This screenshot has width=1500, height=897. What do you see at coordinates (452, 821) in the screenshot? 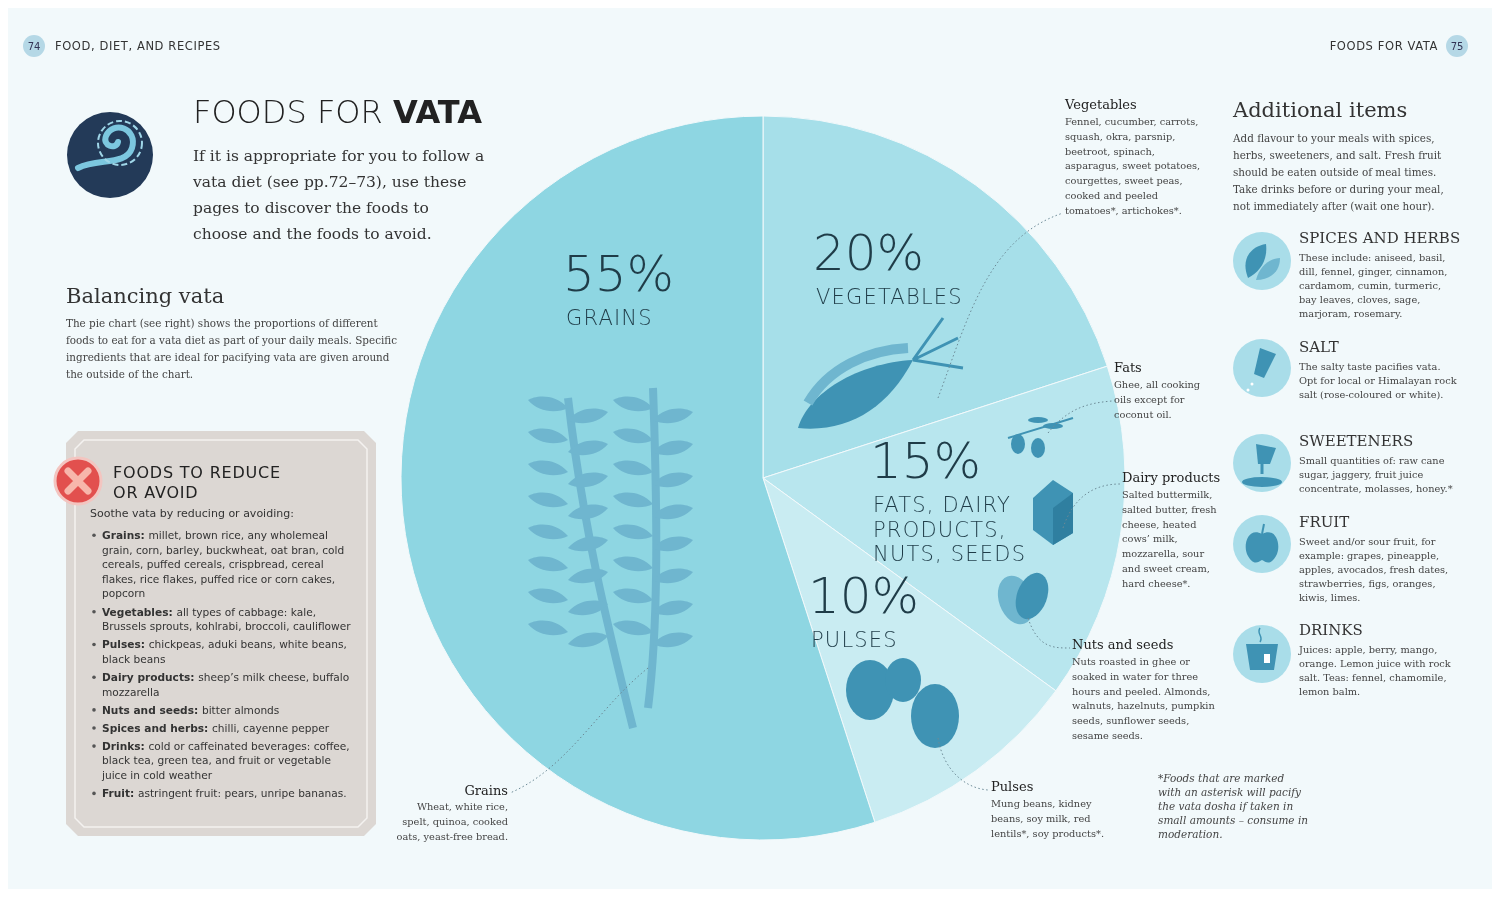
I see `text: Wheat, white rice, spelt, quinoa, cooked oats, yeast-free bread.` at bounding box center [452, 821].